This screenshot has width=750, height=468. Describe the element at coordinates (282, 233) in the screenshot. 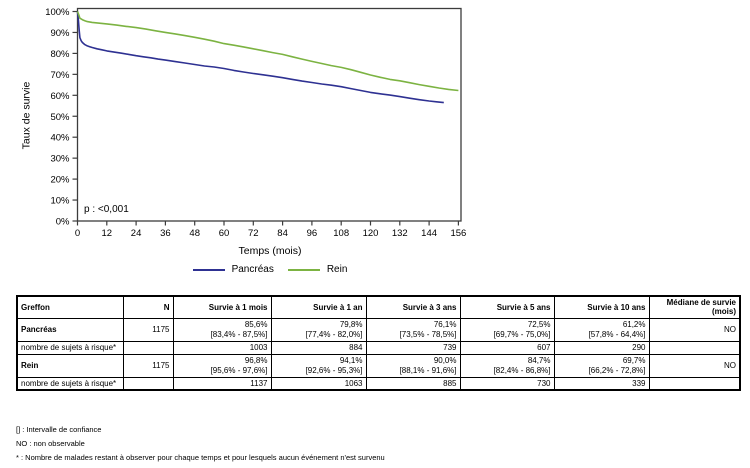

I see `x-tick-label: 84` at that location.